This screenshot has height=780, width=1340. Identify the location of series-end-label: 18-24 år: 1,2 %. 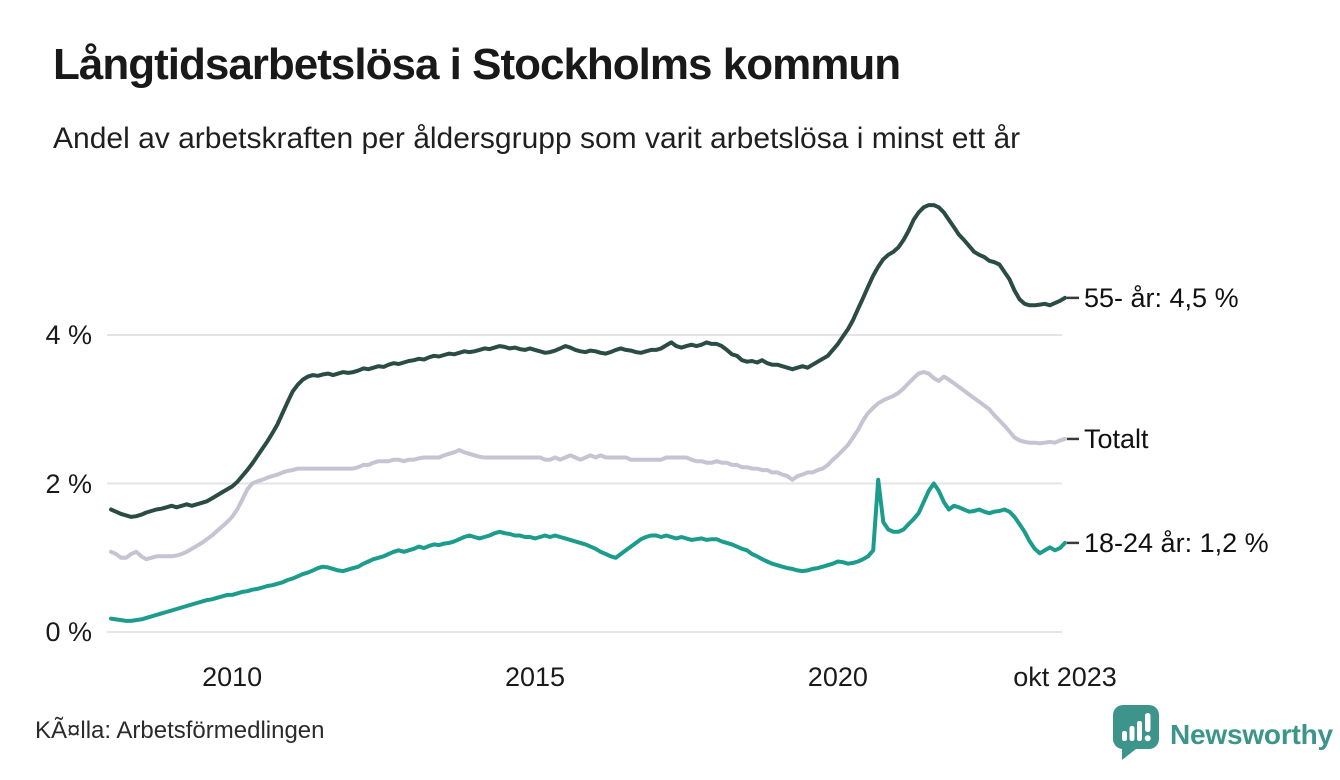
(1176, 542).